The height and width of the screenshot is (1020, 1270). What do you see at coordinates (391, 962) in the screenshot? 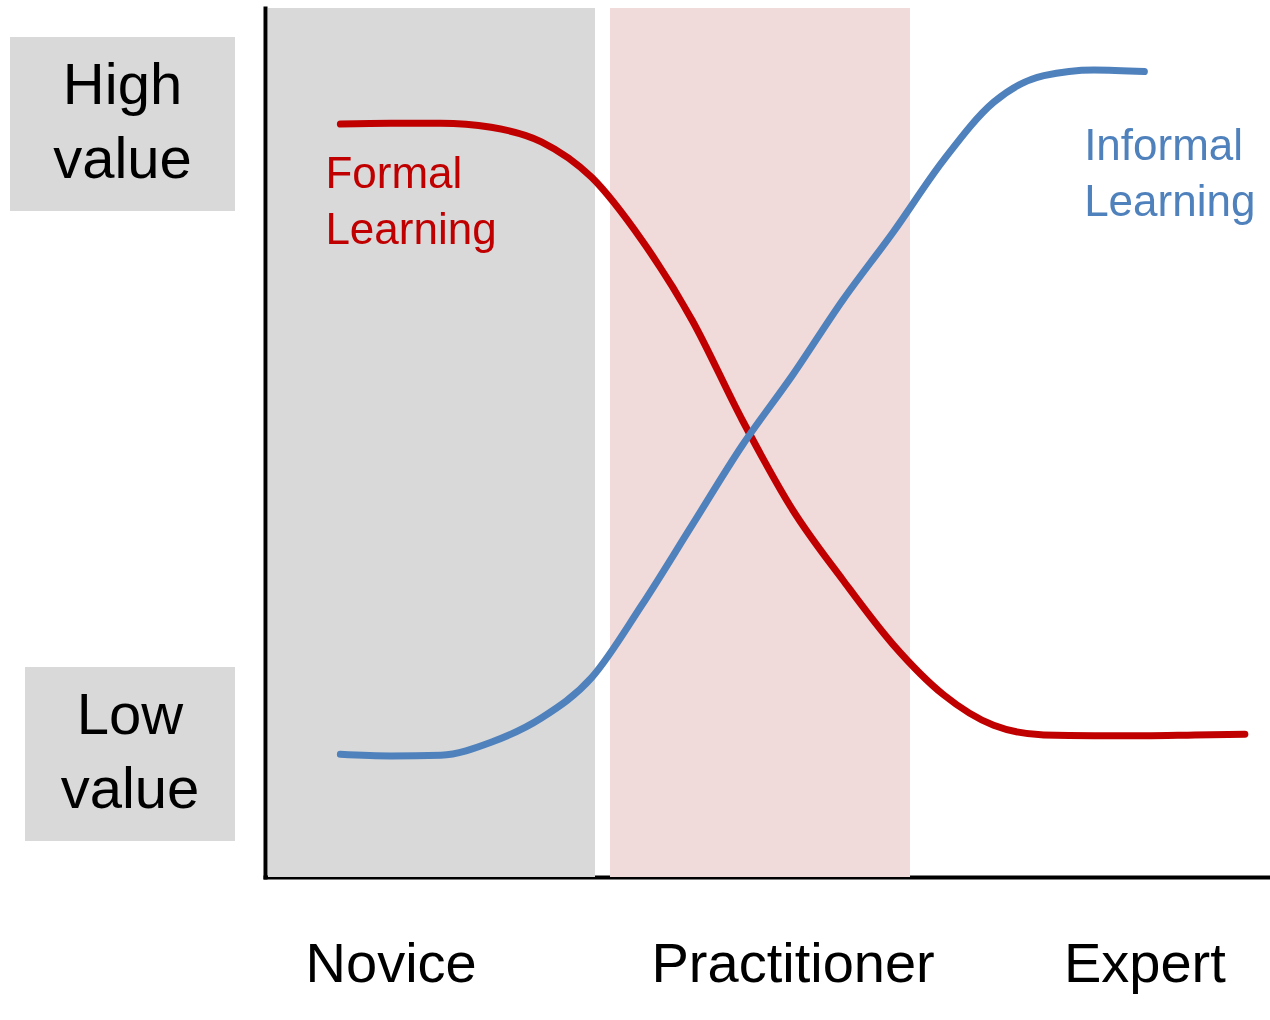
I see `x-tick-label: Novice` at bounding box center [391, 962].